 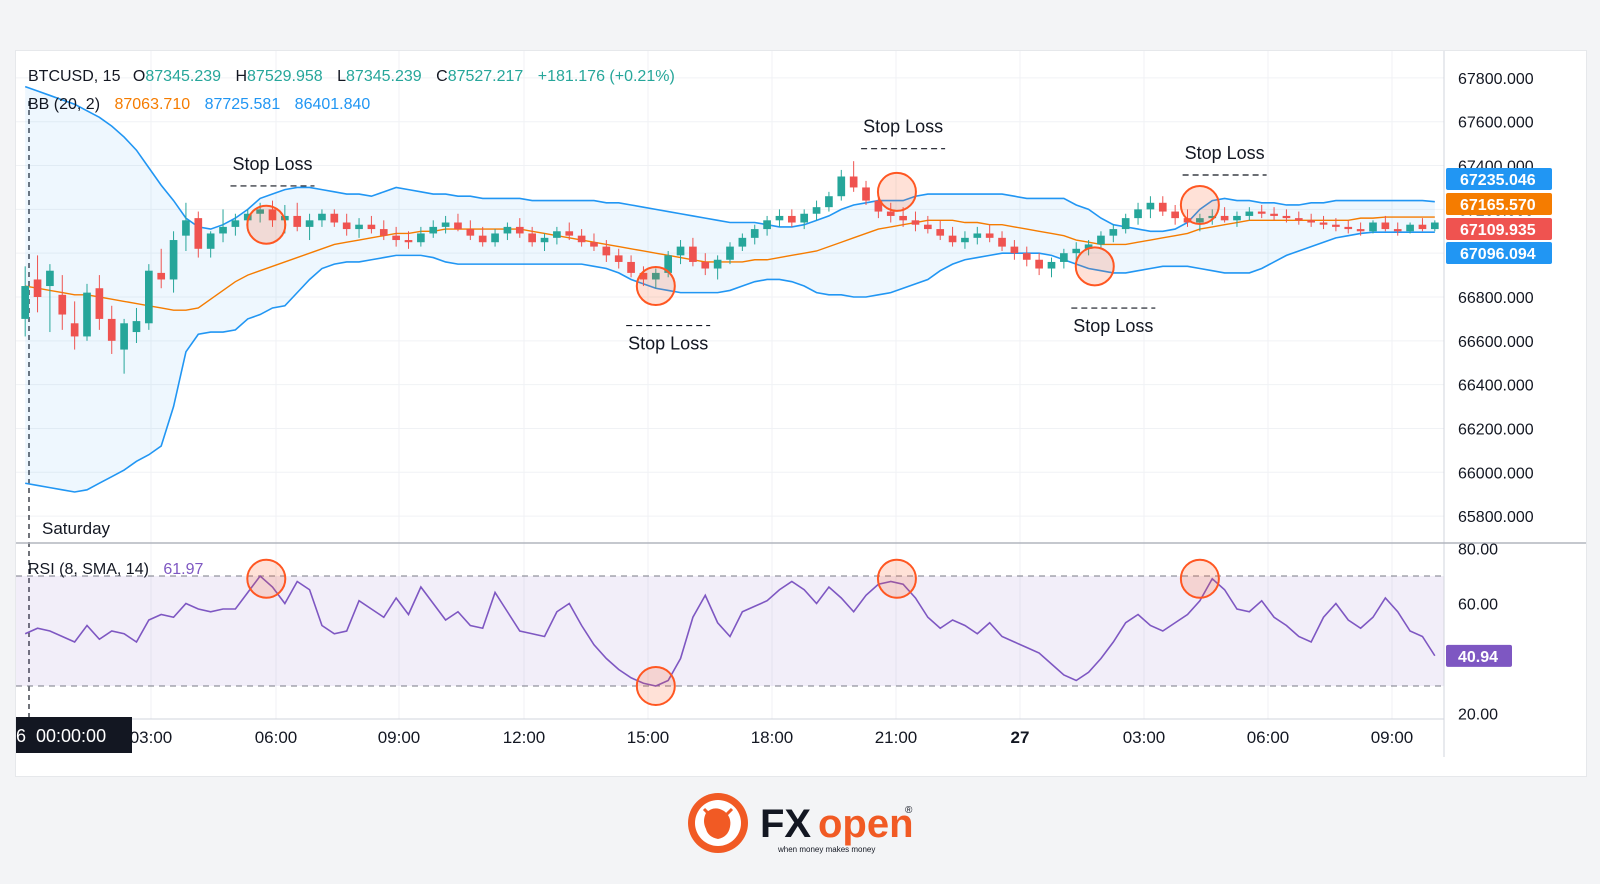 I want to click on cursor-time-label: 6 00:00:00, so click(x=61, y=736).